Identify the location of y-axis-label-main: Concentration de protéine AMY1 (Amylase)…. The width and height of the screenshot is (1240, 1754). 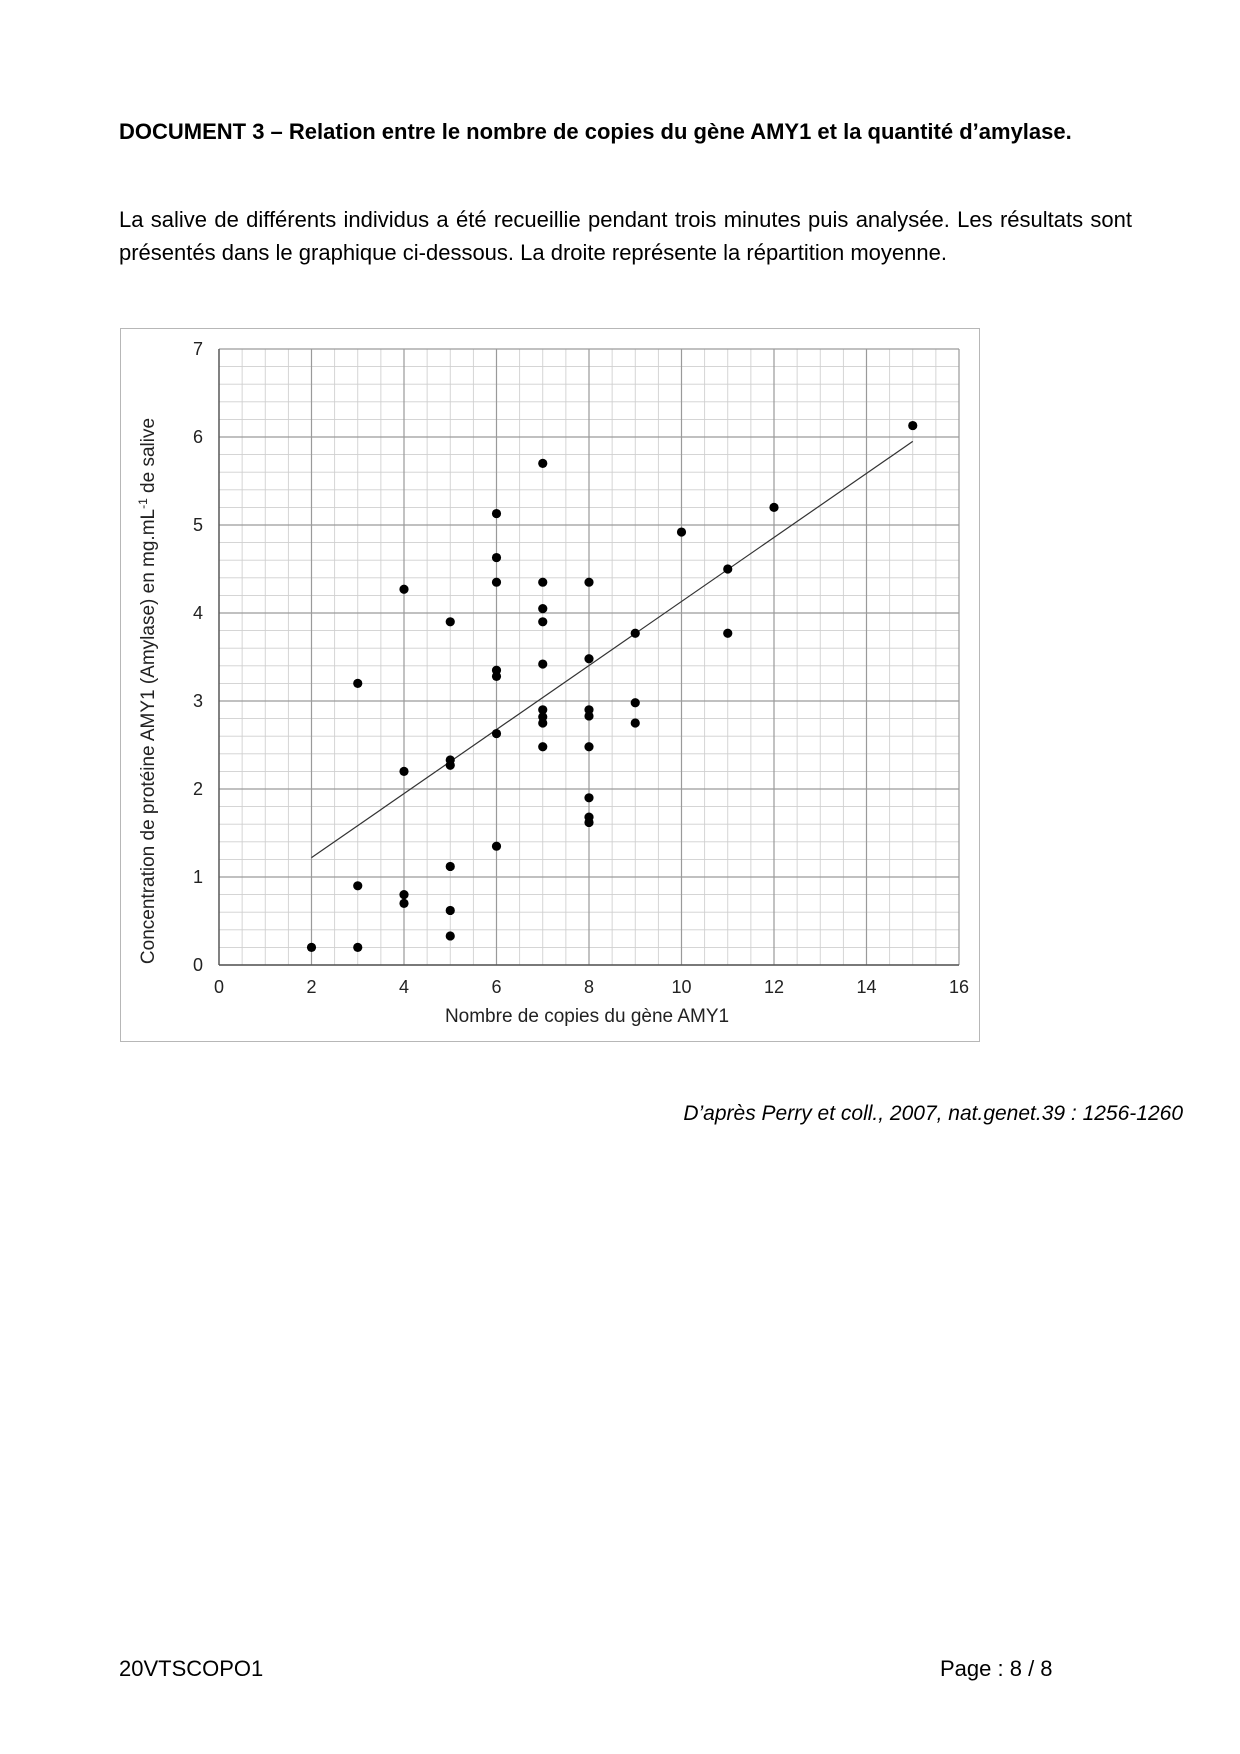
(148, 736).